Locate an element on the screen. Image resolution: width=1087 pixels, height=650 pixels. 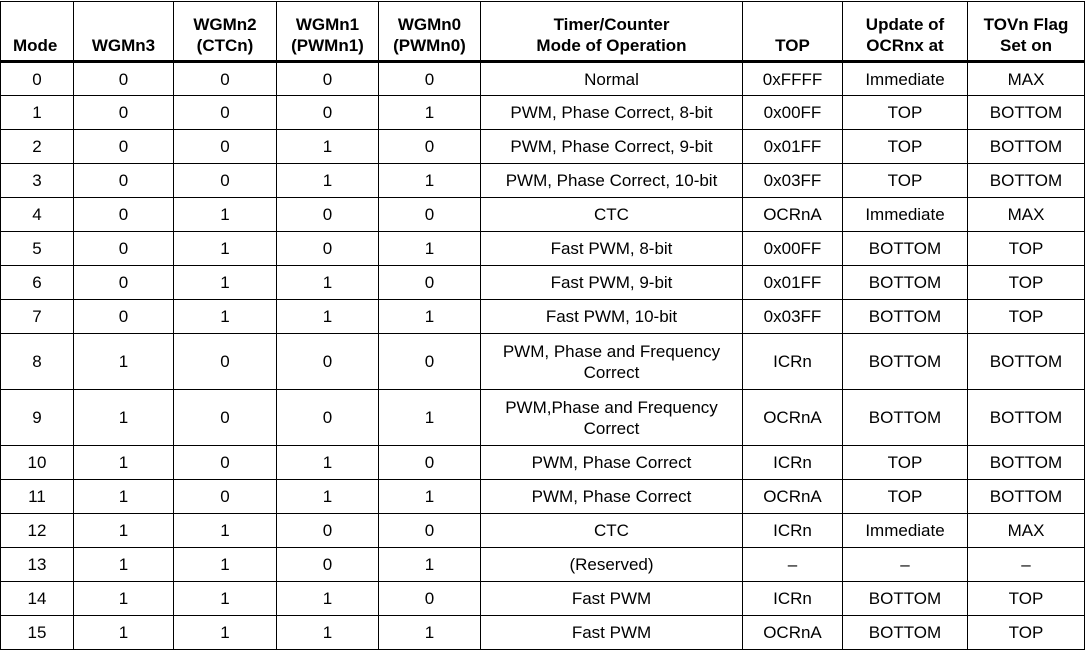
top-cell: 0xFFFF is located at coordinates (792, 78).